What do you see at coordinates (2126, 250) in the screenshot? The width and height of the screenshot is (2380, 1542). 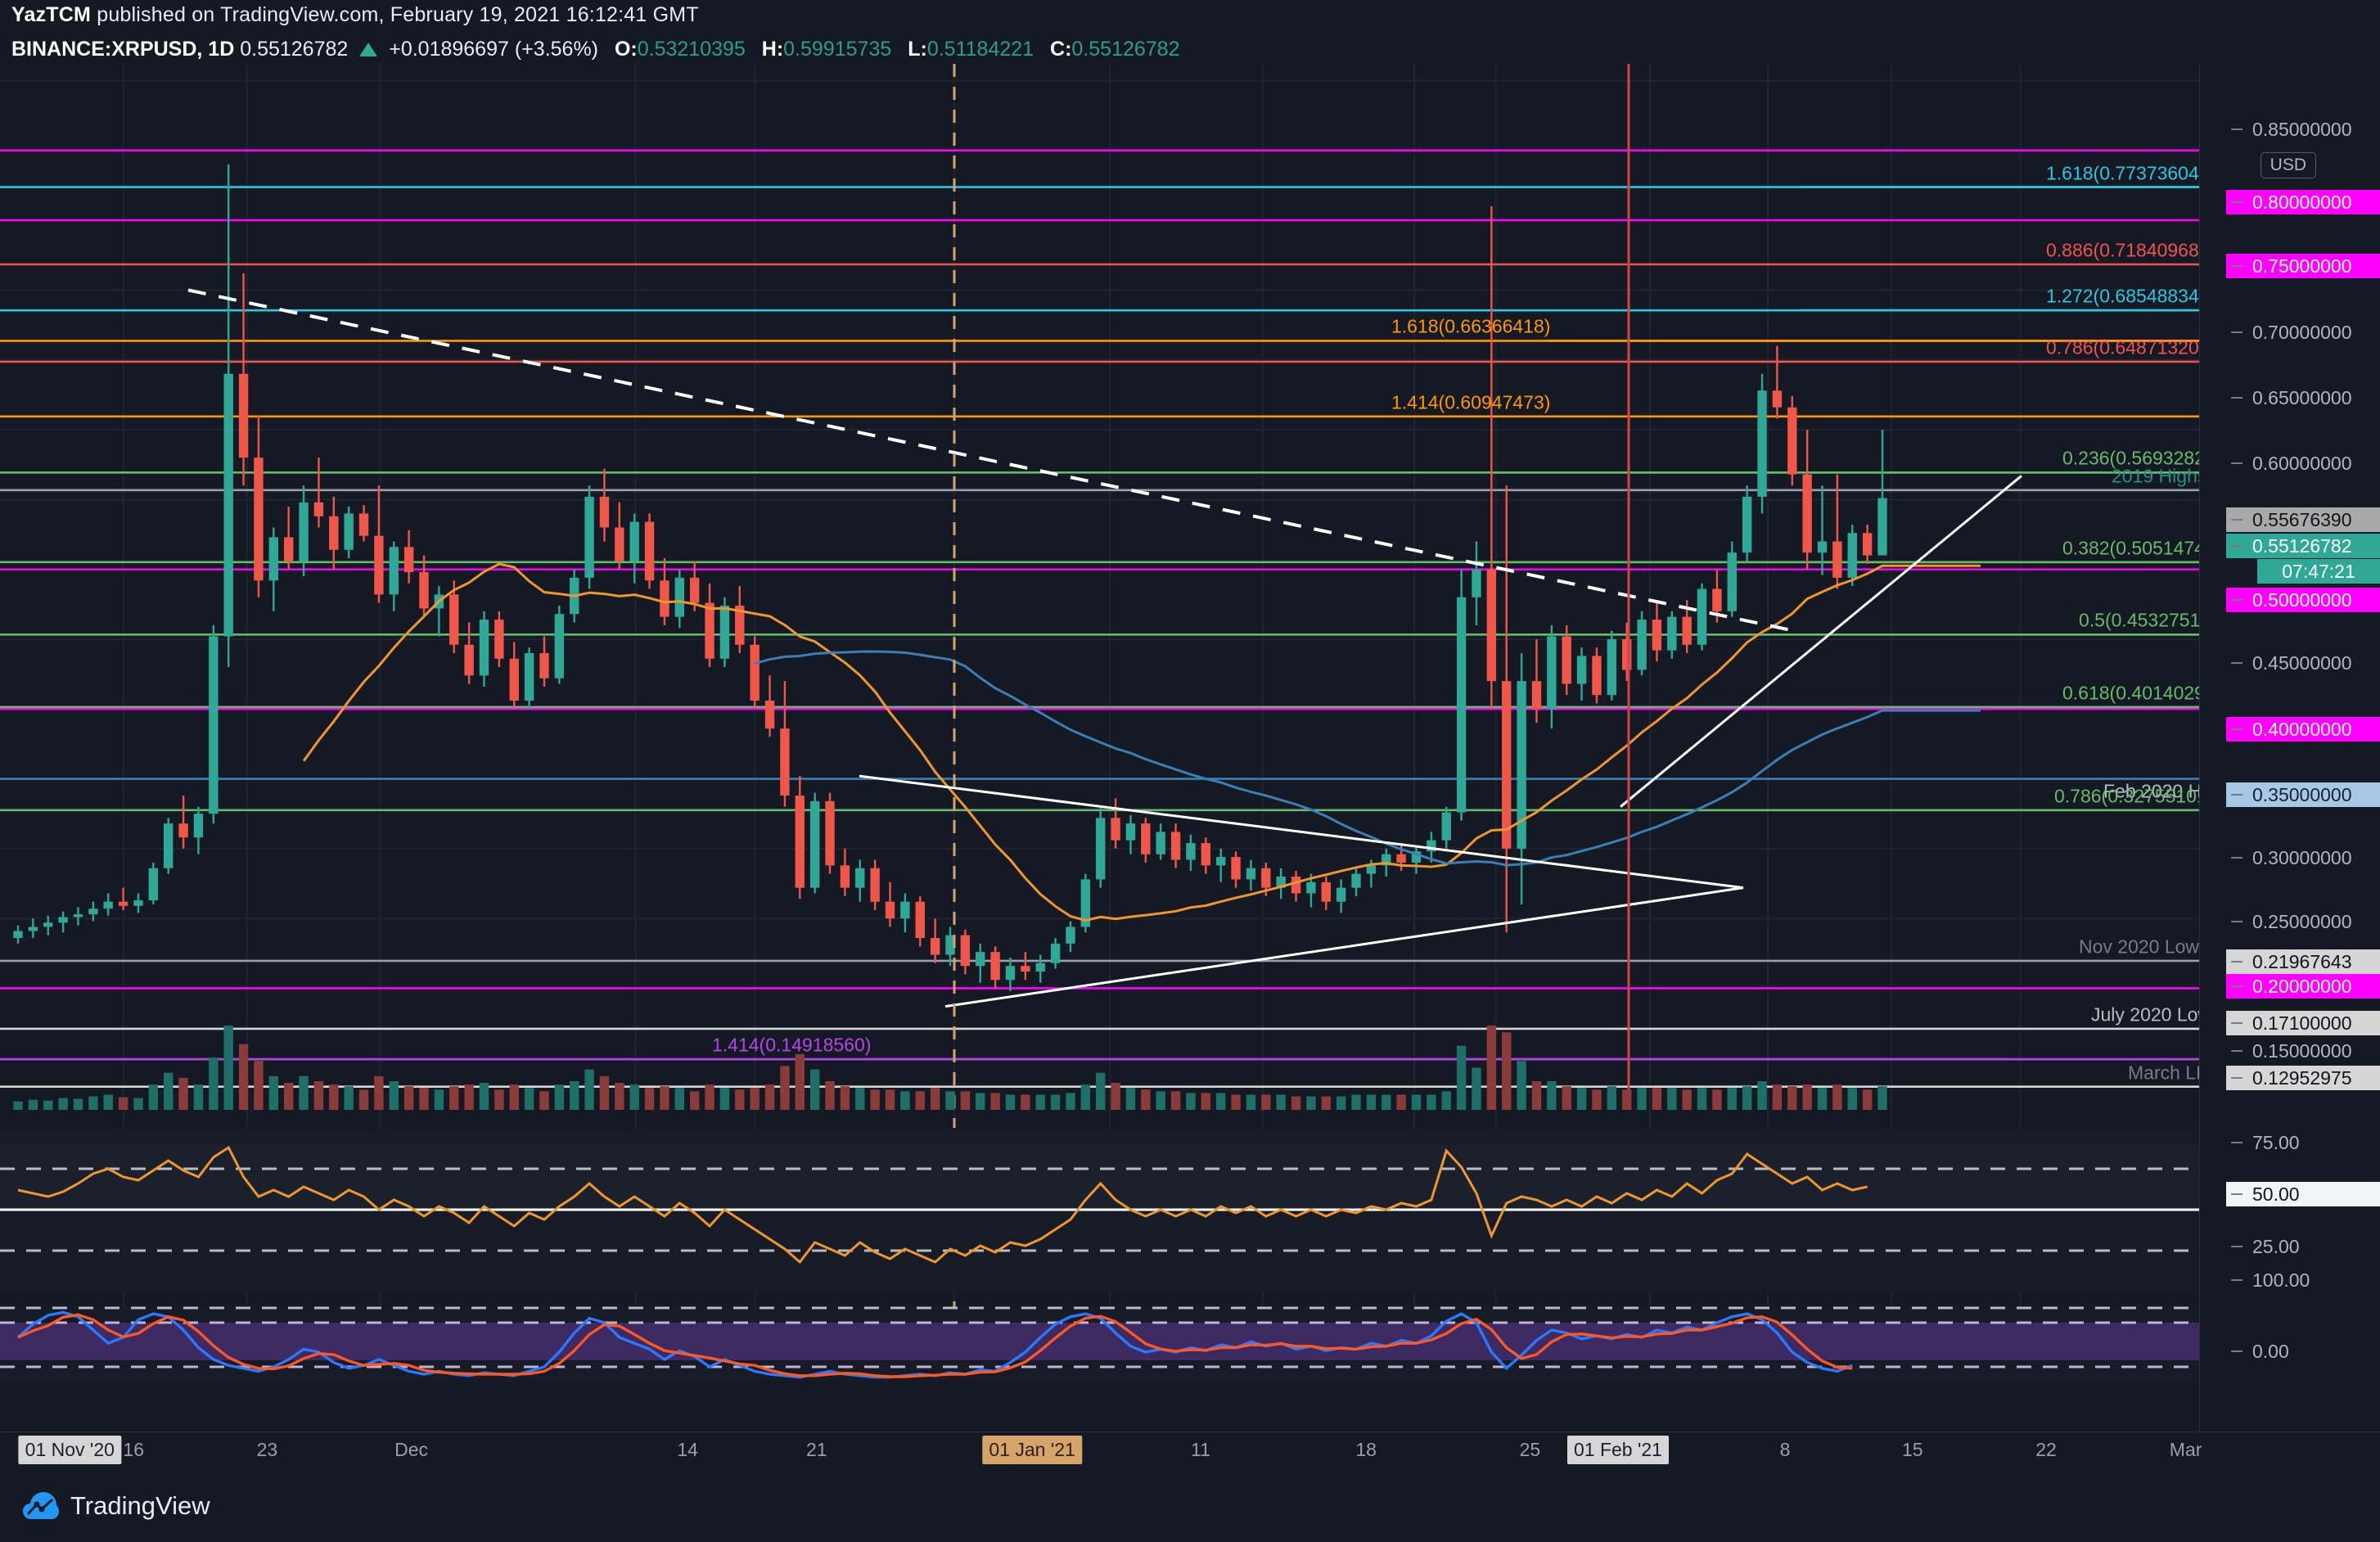 I see `chart-annotation-label: 0.886(0.71840968)` at bounding box center [2126, 250].